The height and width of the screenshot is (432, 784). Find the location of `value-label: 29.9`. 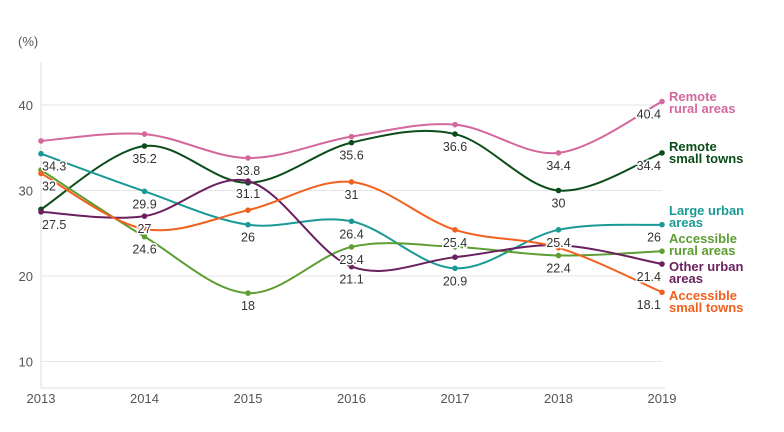

value-label: 29.9 is located at coordinates (144, 204).